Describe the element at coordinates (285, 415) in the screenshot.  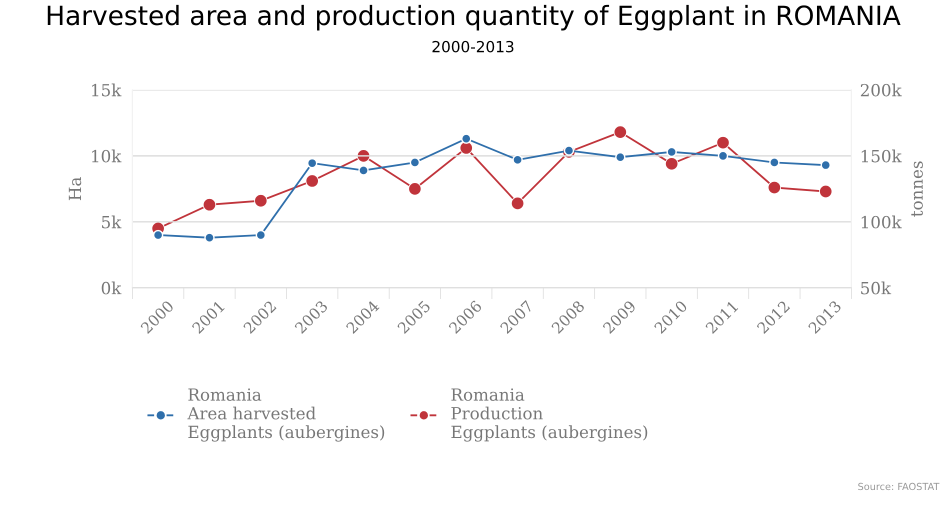
I see `legend-label: Romania Area harvested Eggplants (aubergines)` at that location.